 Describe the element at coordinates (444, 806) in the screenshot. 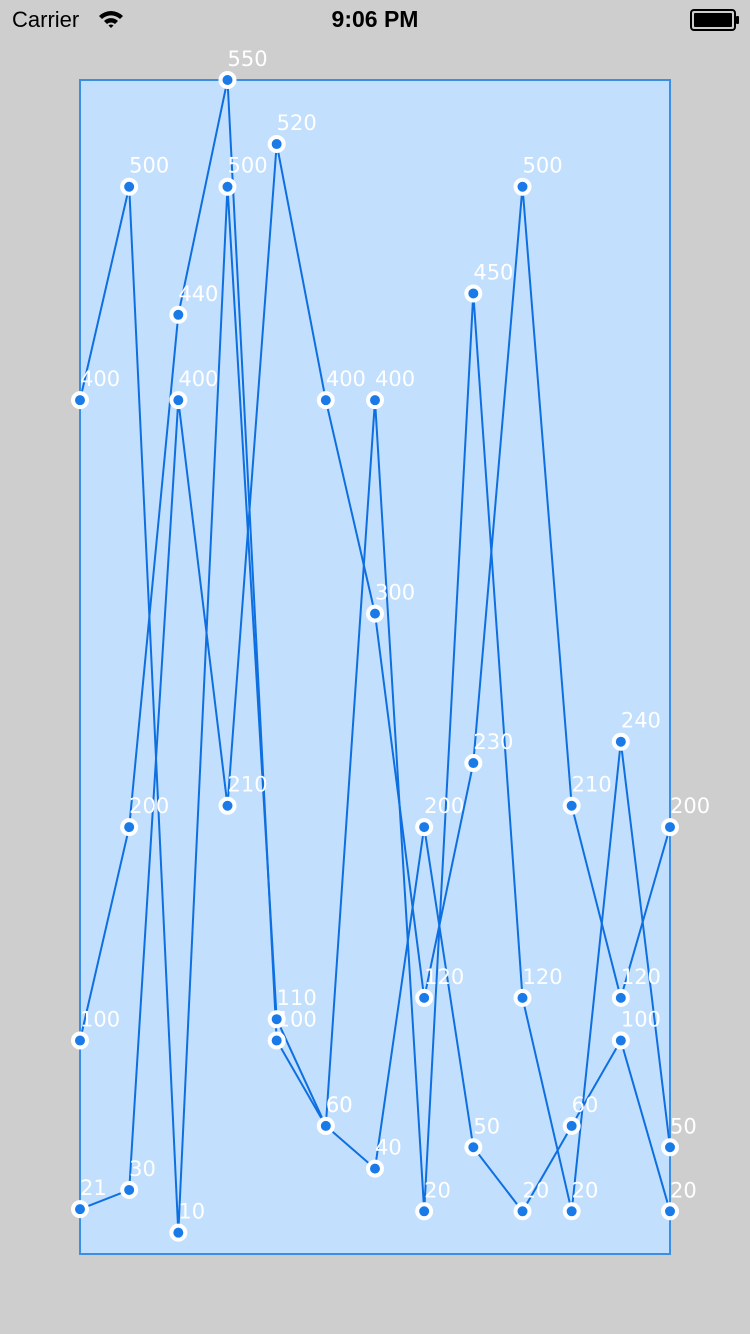

I see `series-2-label-8: 200` at that location.